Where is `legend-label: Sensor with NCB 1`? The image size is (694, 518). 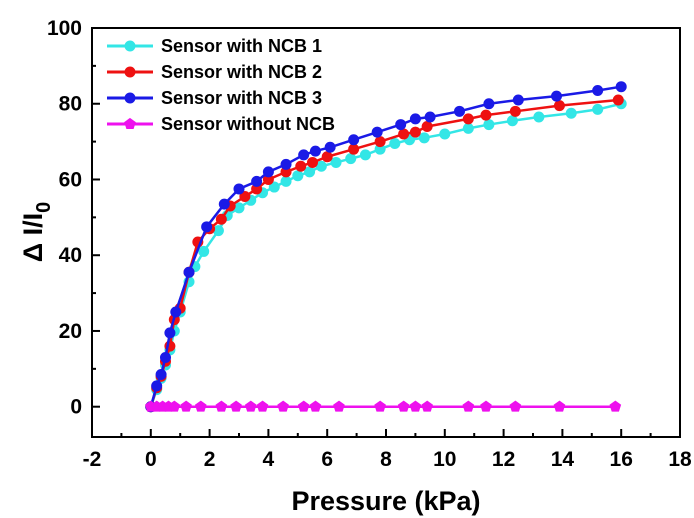 legend-label: Sensor with NCB 1 is located at coordinates (241, 46).